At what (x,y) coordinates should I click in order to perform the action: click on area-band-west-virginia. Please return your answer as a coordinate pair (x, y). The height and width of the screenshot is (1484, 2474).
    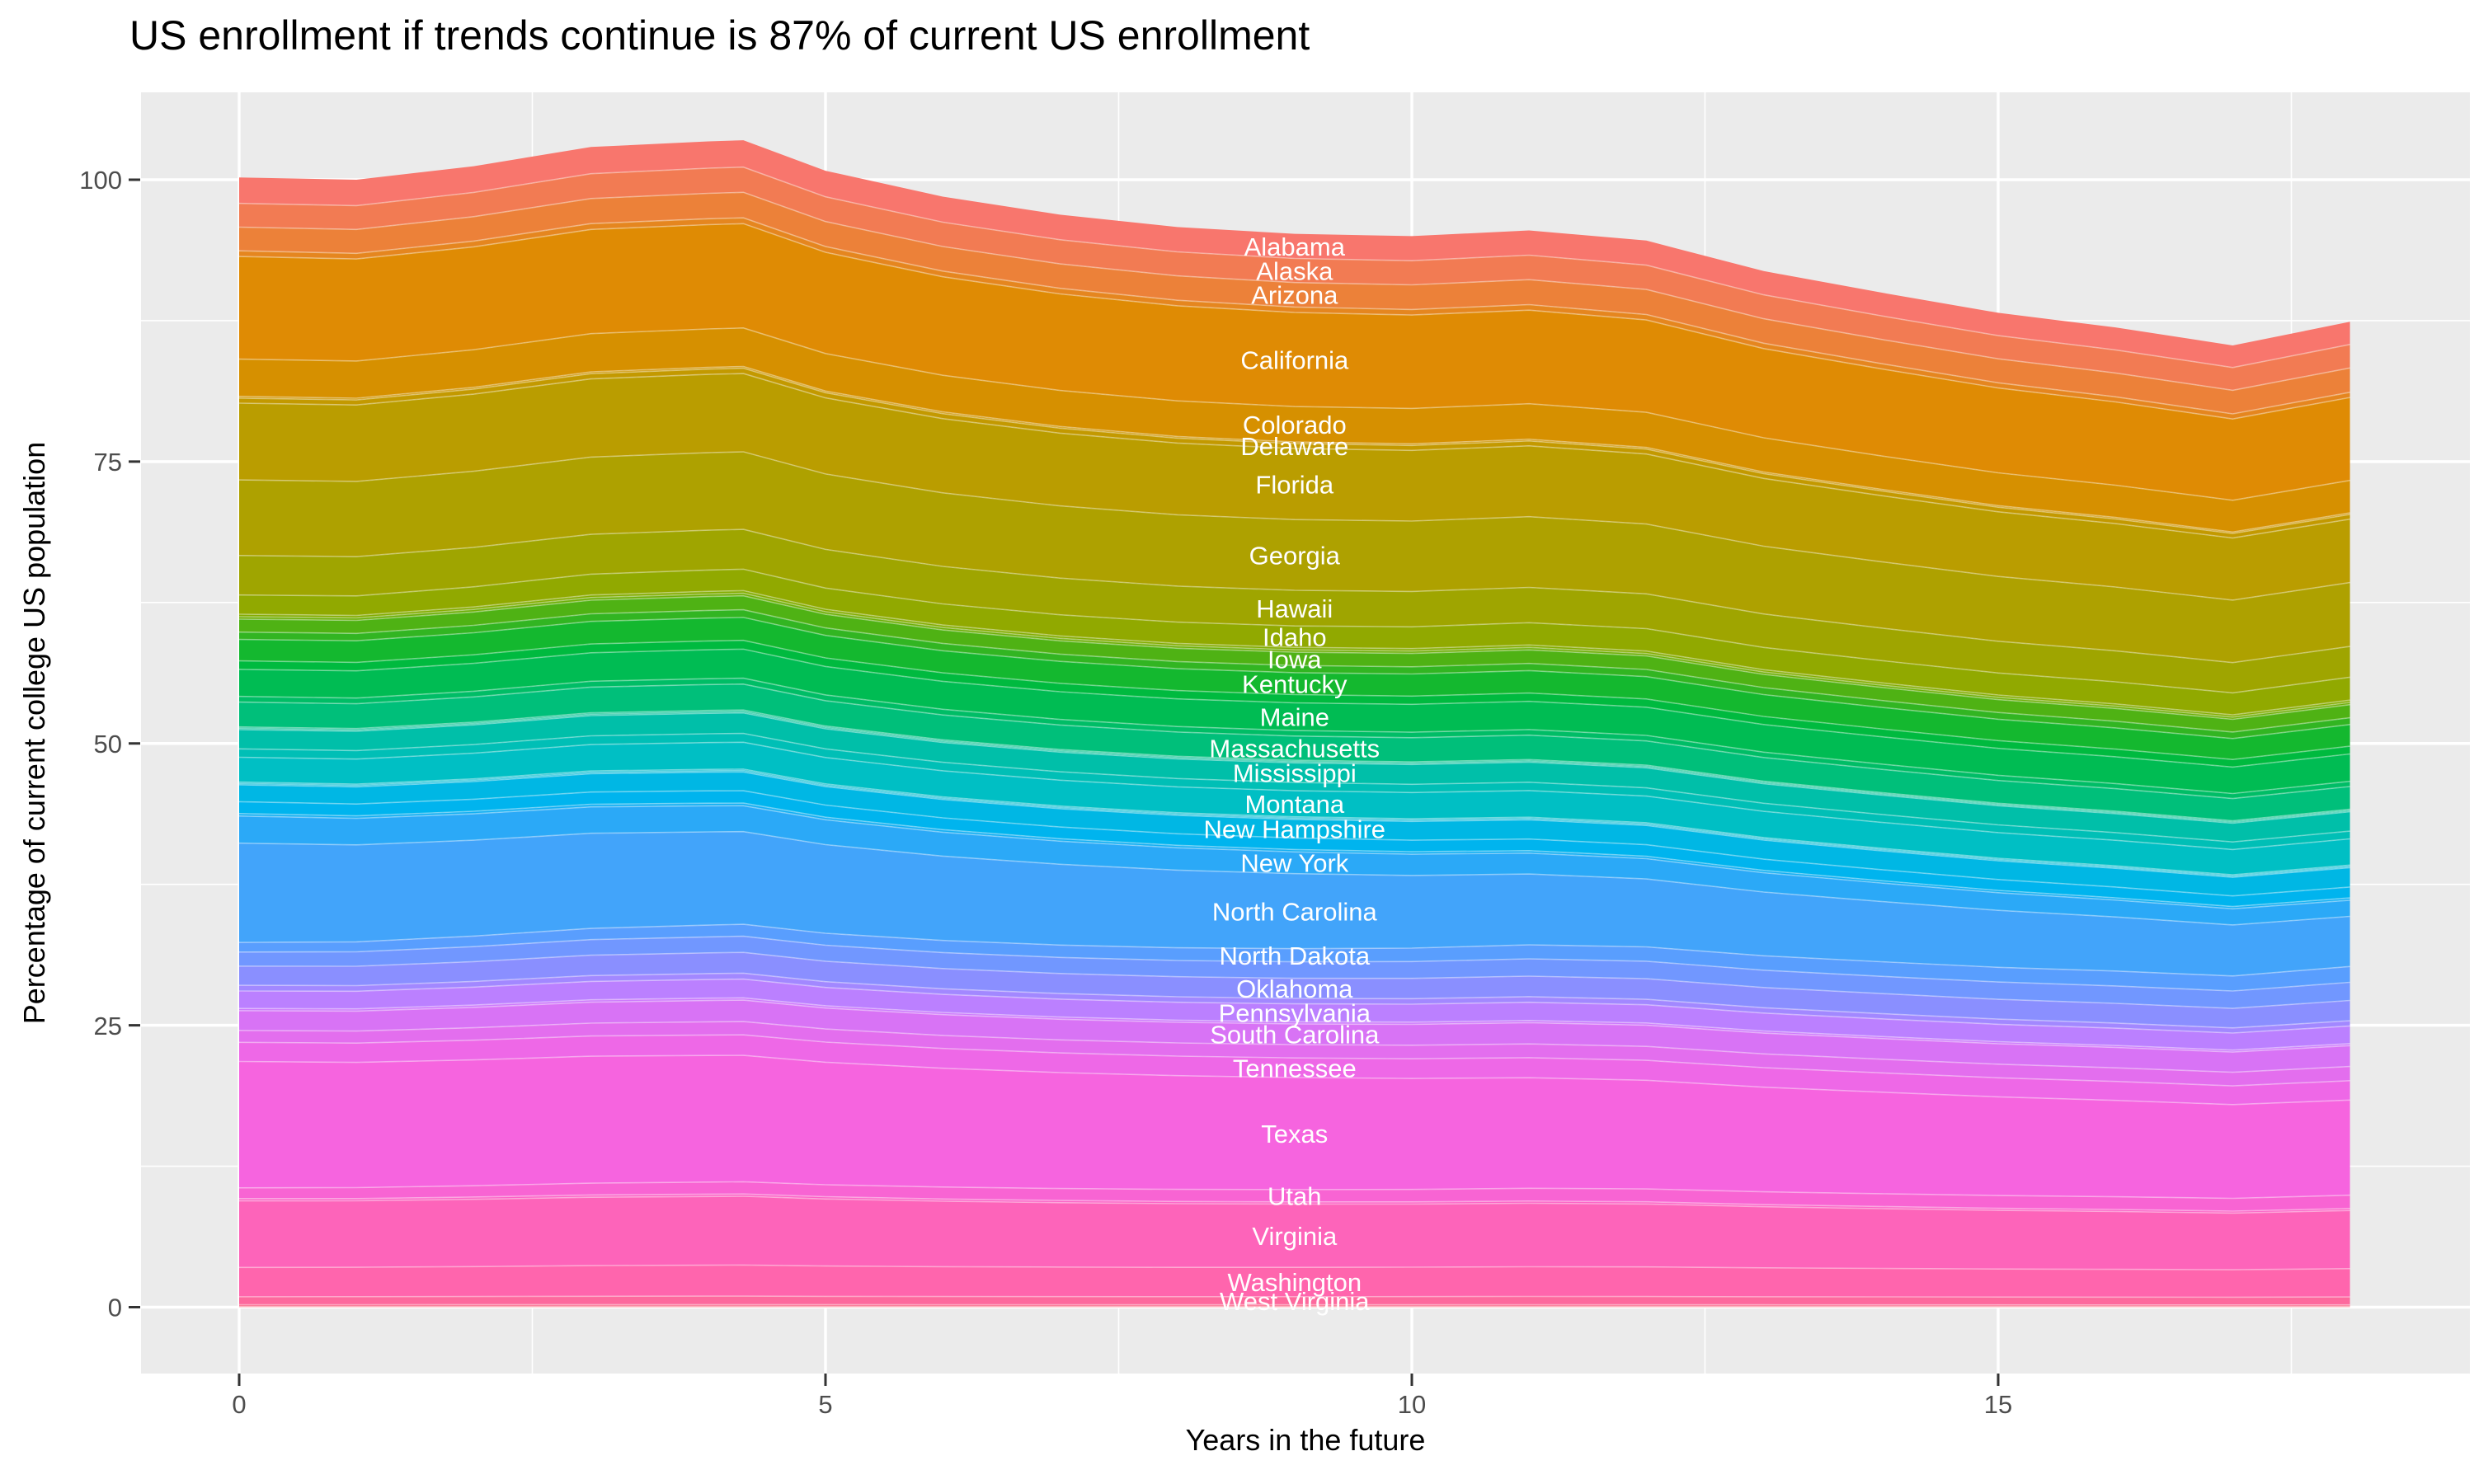
    Looking at the image, I should click on (1294, 1300).